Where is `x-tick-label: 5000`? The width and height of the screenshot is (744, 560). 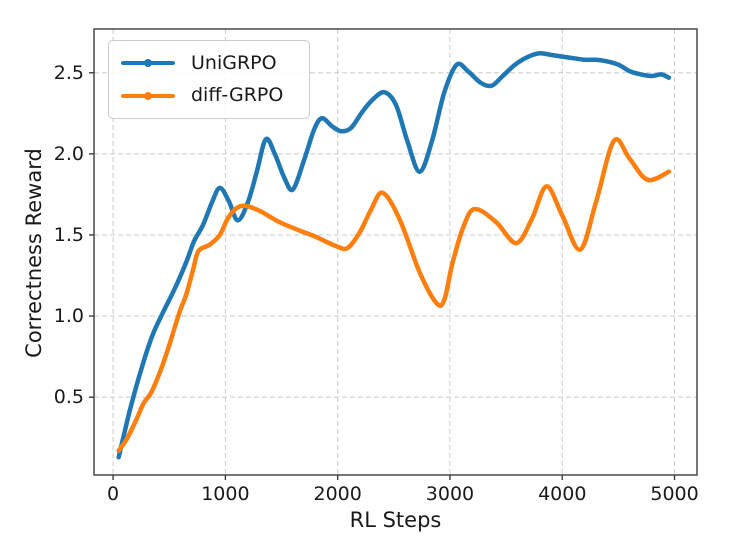 x-tick-label: 5000 is located at coordinates (674, 494).